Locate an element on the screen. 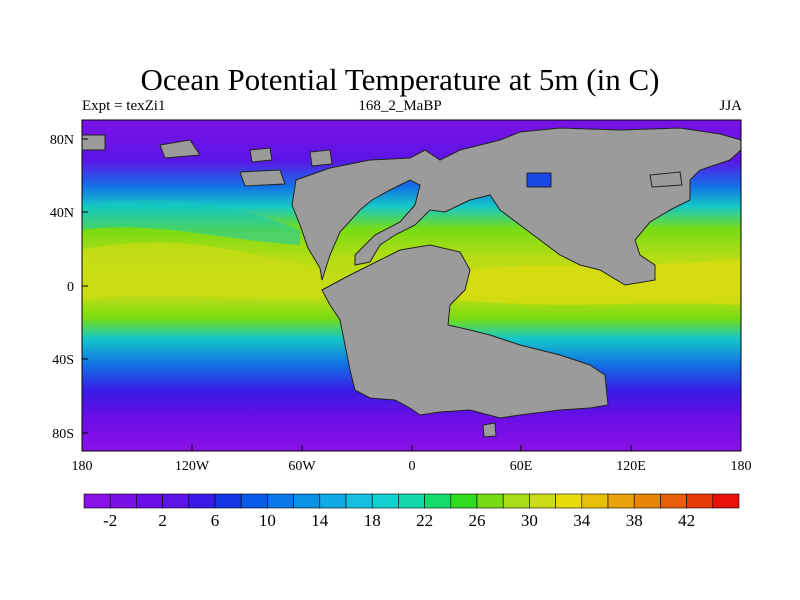 Image resolution: width=800 pixels, height=600 pixels. map-title: Ocean Potential Temperature at 5m (in C) is located at coordinates (400, 79).